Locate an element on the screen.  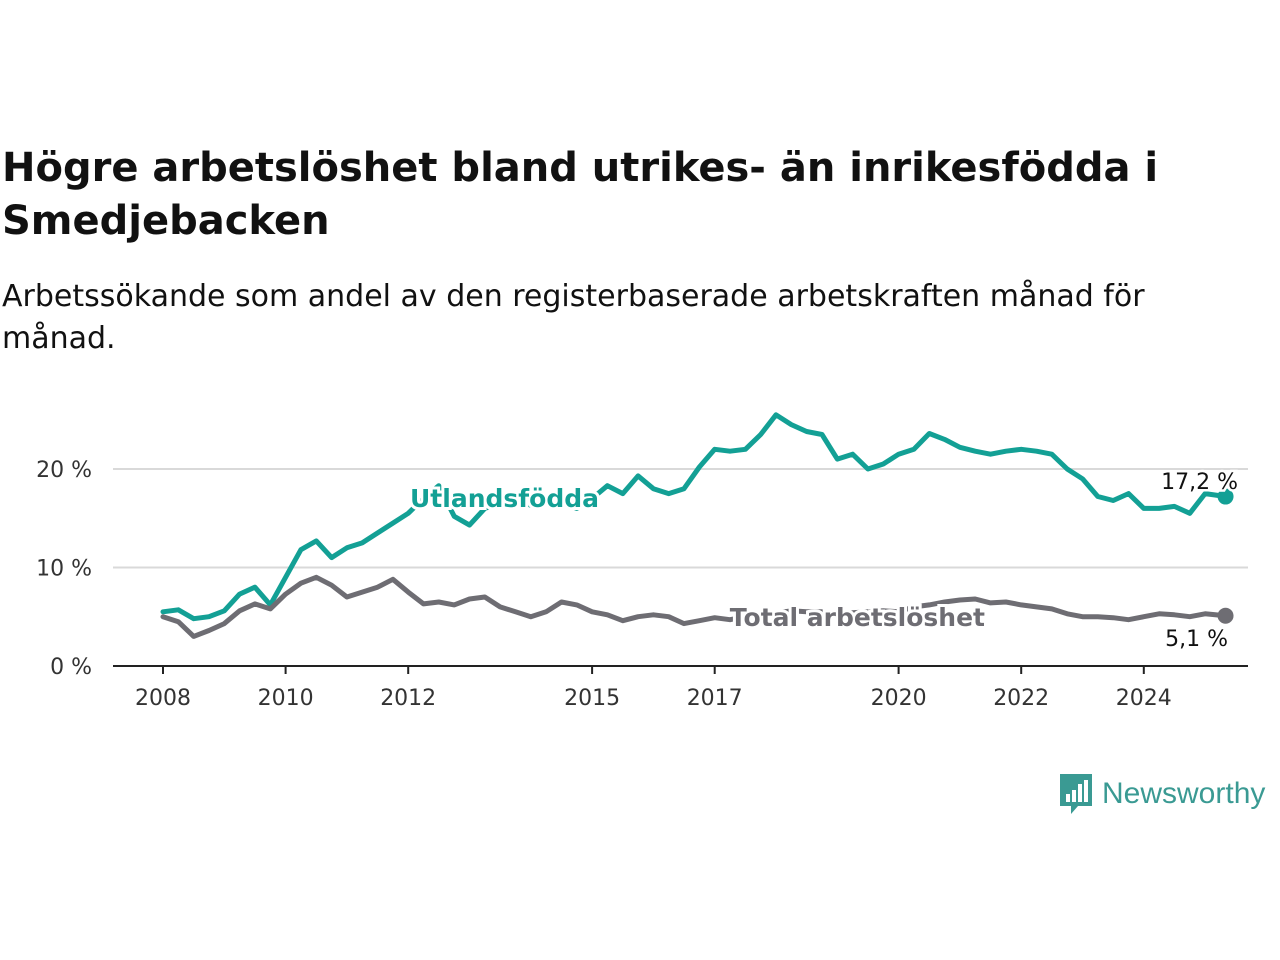
gridlines is located at coordinates (680, 518).